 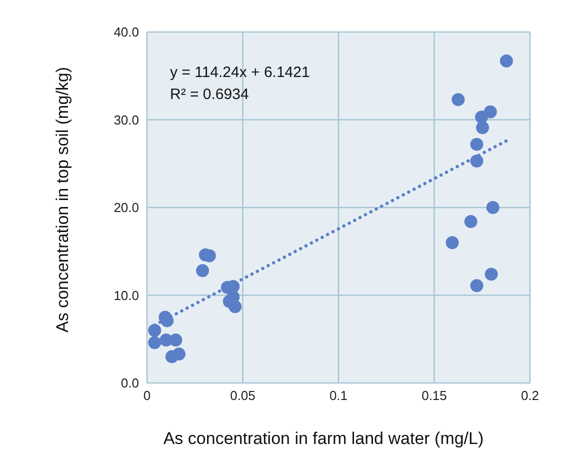 What do you see at coordinates (243, 396) in the screenshot?
I see `x-tick-label: 0.05` at bounding box center [243, 396].